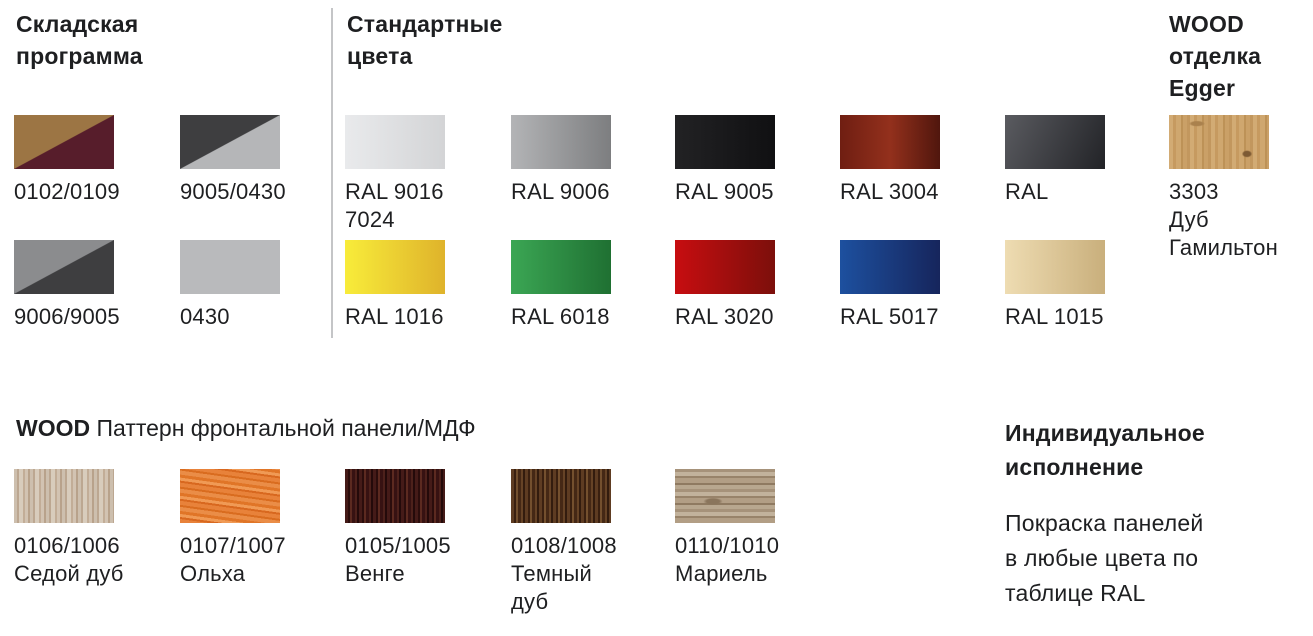  Describe the element at coordinates (560, 191) in the screenshot. I see `swatch-label: RAL 9006` at that location.